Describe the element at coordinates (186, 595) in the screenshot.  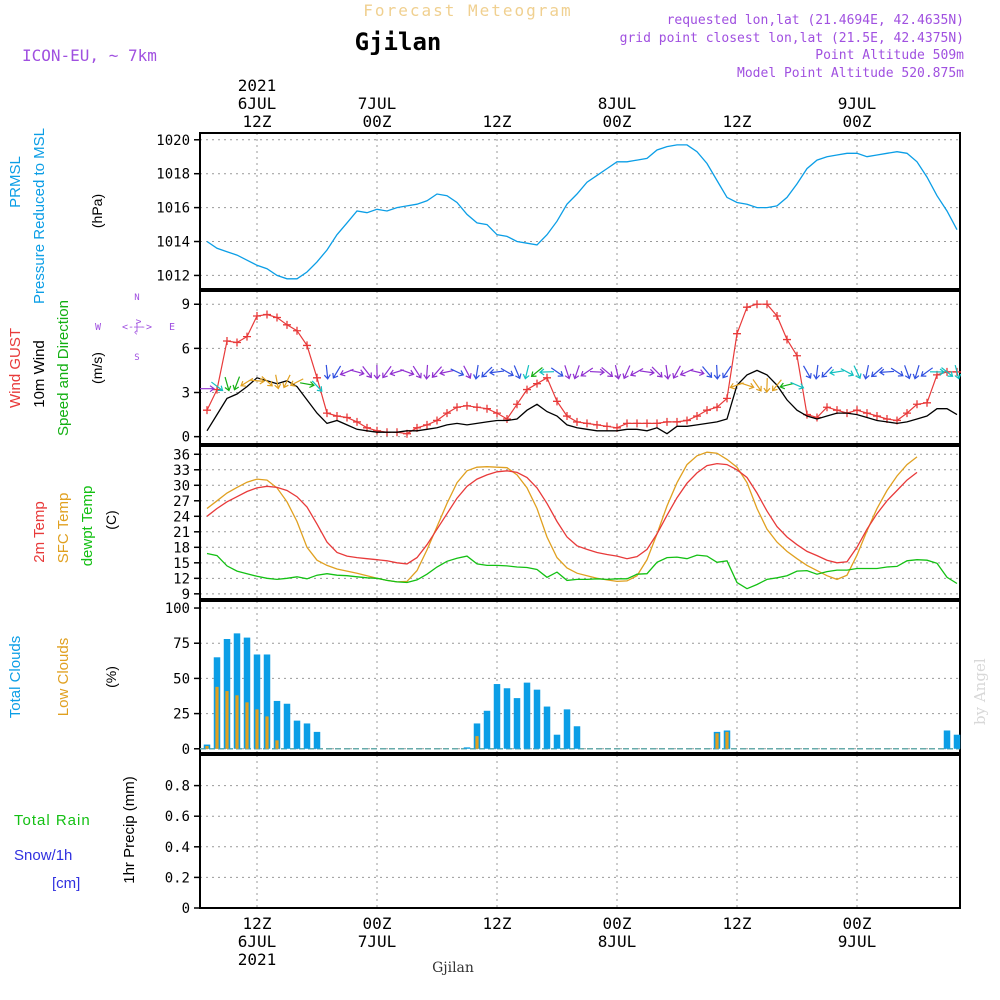
I see `y-tick-label: 9` at that location.